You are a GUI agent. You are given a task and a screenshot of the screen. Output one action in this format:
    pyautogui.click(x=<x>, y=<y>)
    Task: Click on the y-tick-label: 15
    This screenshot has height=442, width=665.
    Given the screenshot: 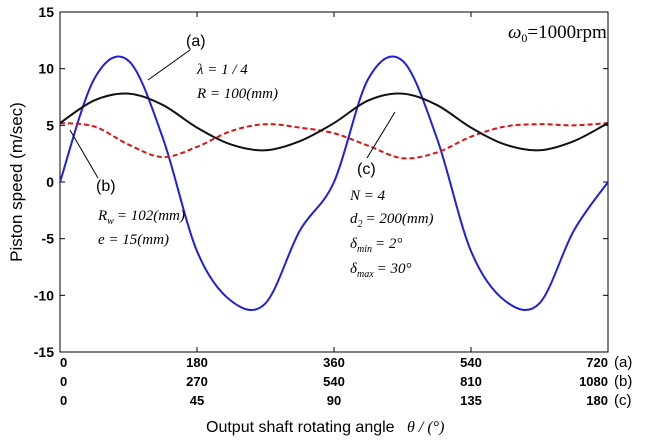 What is the action you would take?
    pyautogui.click(x=46, y=12)
    